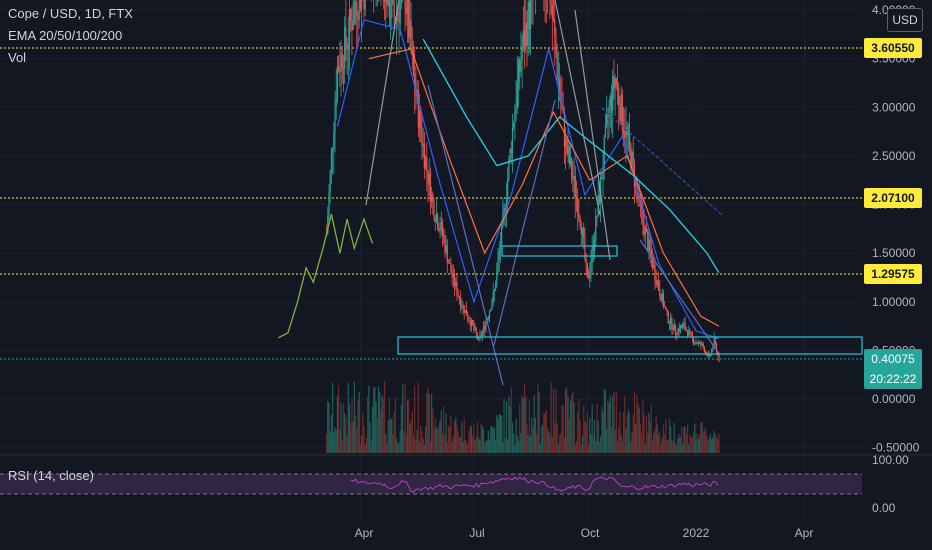 This screenshot has width=932, height=550. Describe the element at coordinates (893, 359) in the screenshot. I see `last-price-value: 0.40075` at that location.